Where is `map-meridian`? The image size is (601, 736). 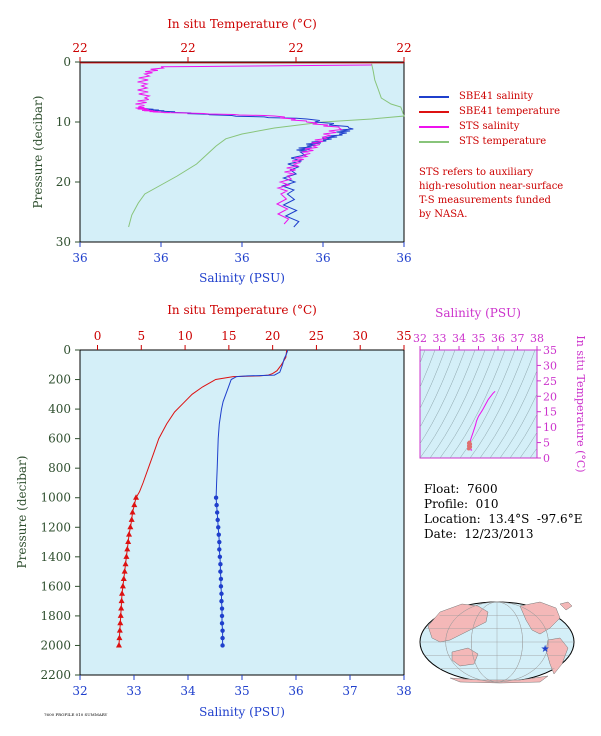
map-meridian is located at coordinates (497, 642).